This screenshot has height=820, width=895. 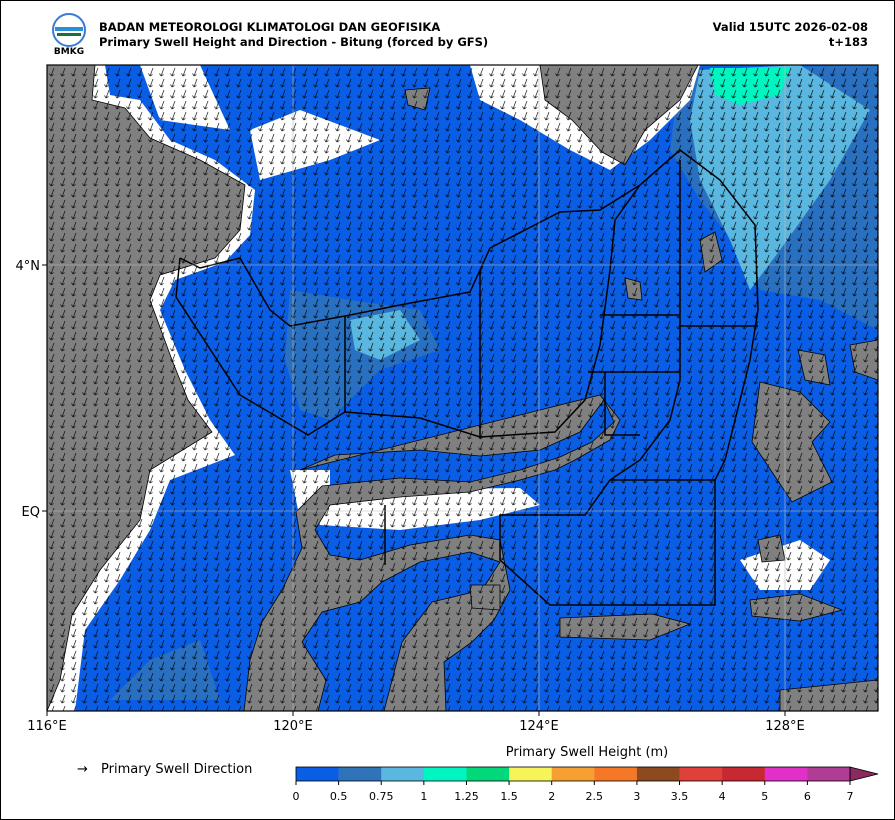 I want to click on colorbar-outline, so click(x=573, y=774).